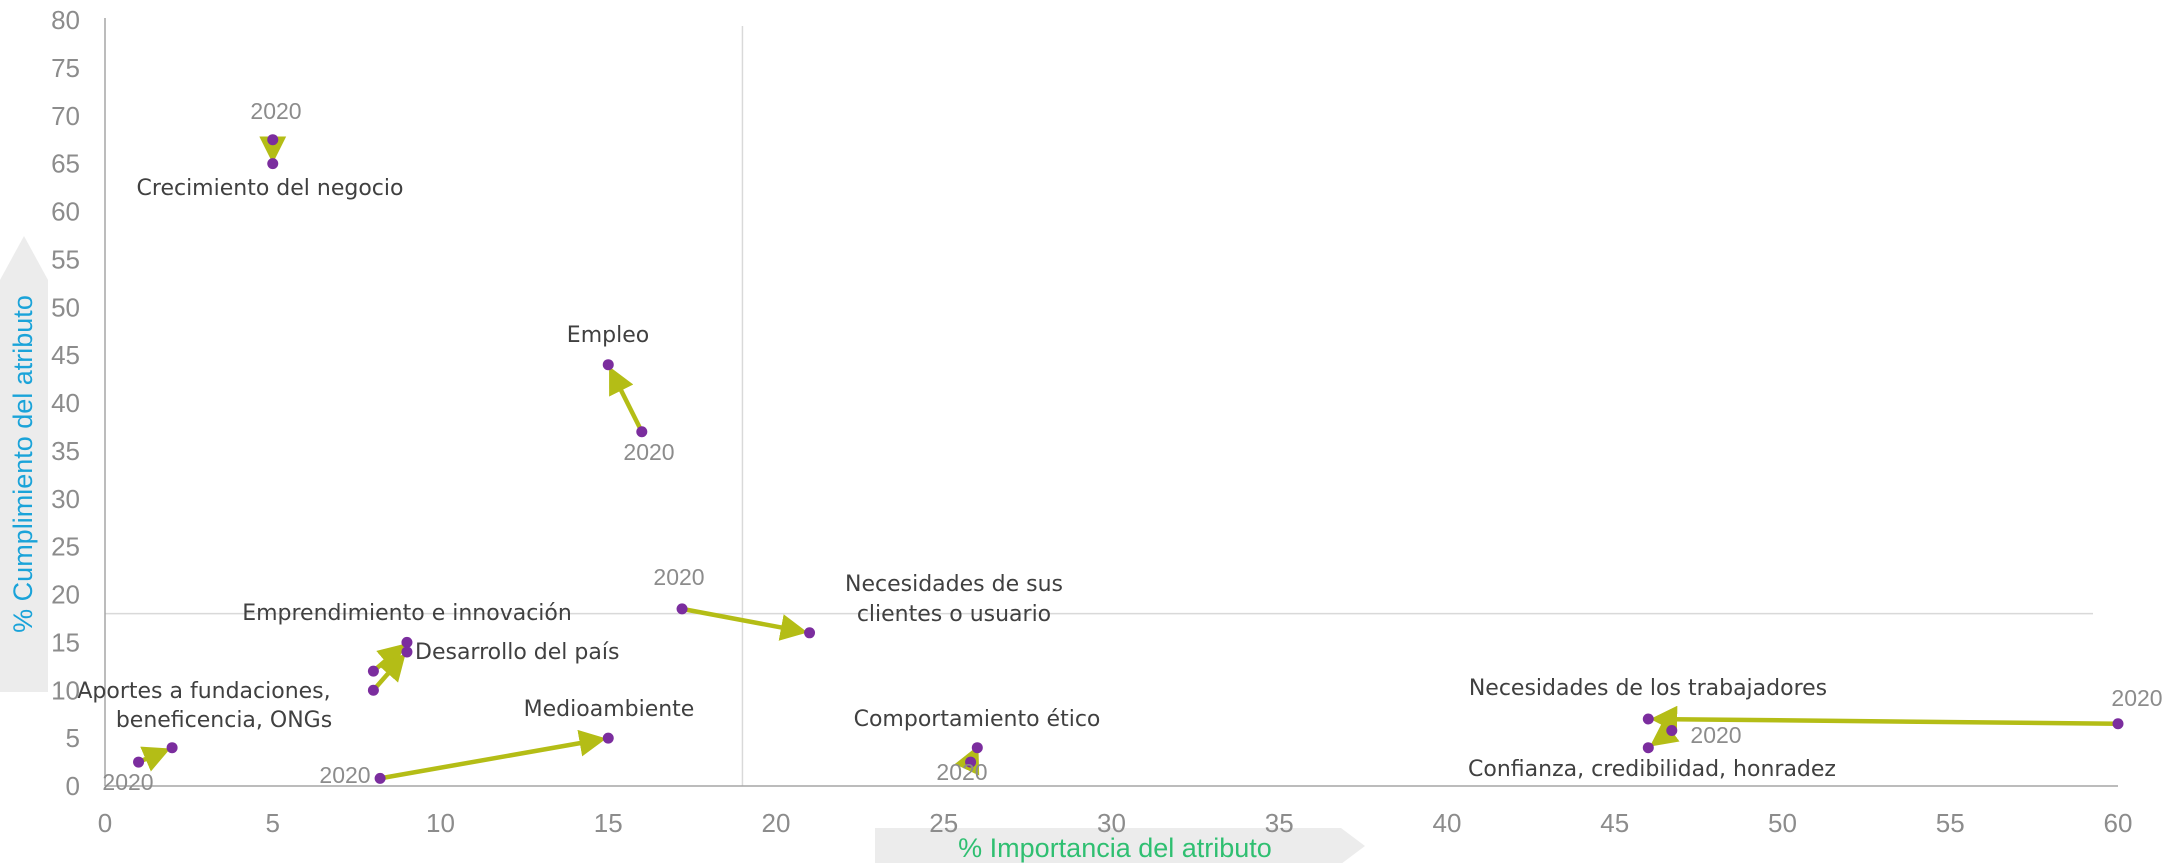  What do you see at coordinates (609, 709) in the screenshot?
I see `label-medioambiente: Medioambiente` at bounding box center [609, 709].